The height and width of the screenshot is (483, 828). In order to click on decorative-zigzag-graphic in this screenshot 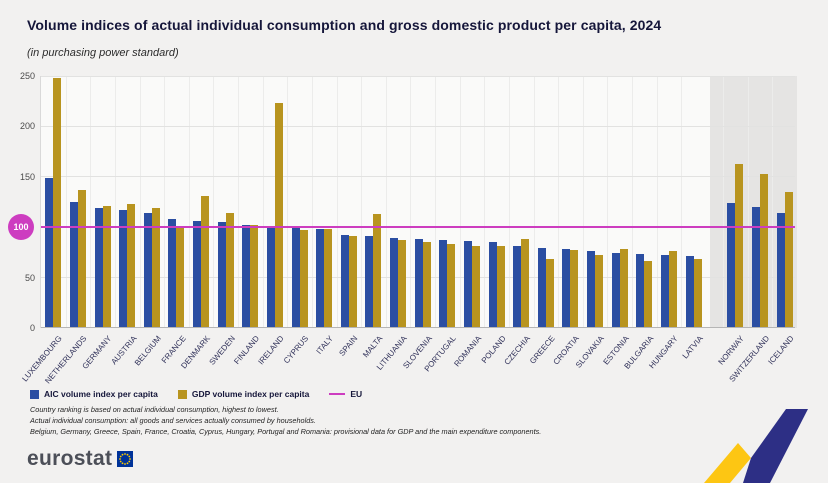, I will do `click(758, 444)`.